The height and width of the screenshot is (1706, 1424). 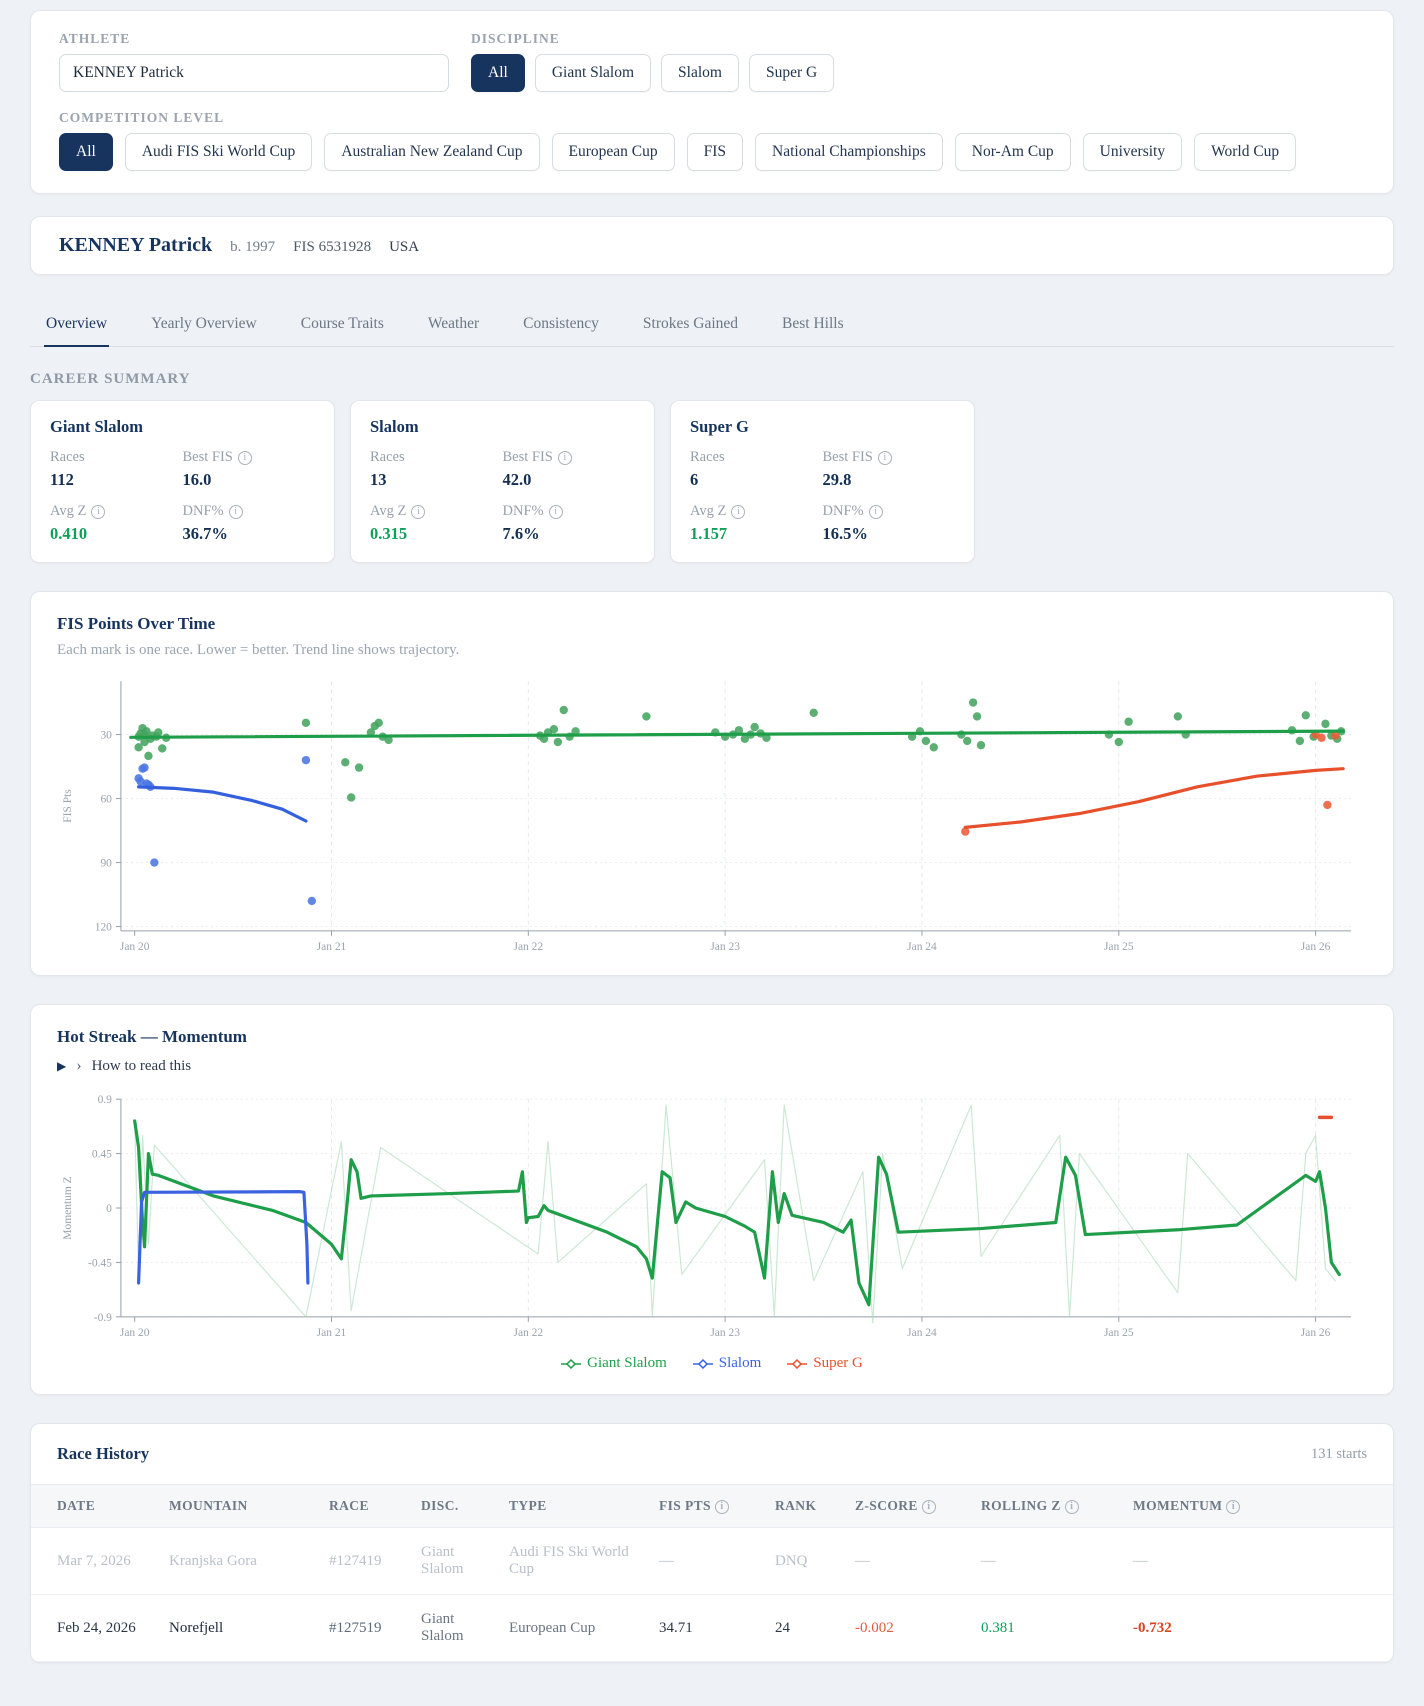 What do you see at coordinates (218, 152) in the screenshot?
I see `level-audi-fis-ski-world-cup: Audi FIS Ski World Cup` at bounding box center [218, 152].